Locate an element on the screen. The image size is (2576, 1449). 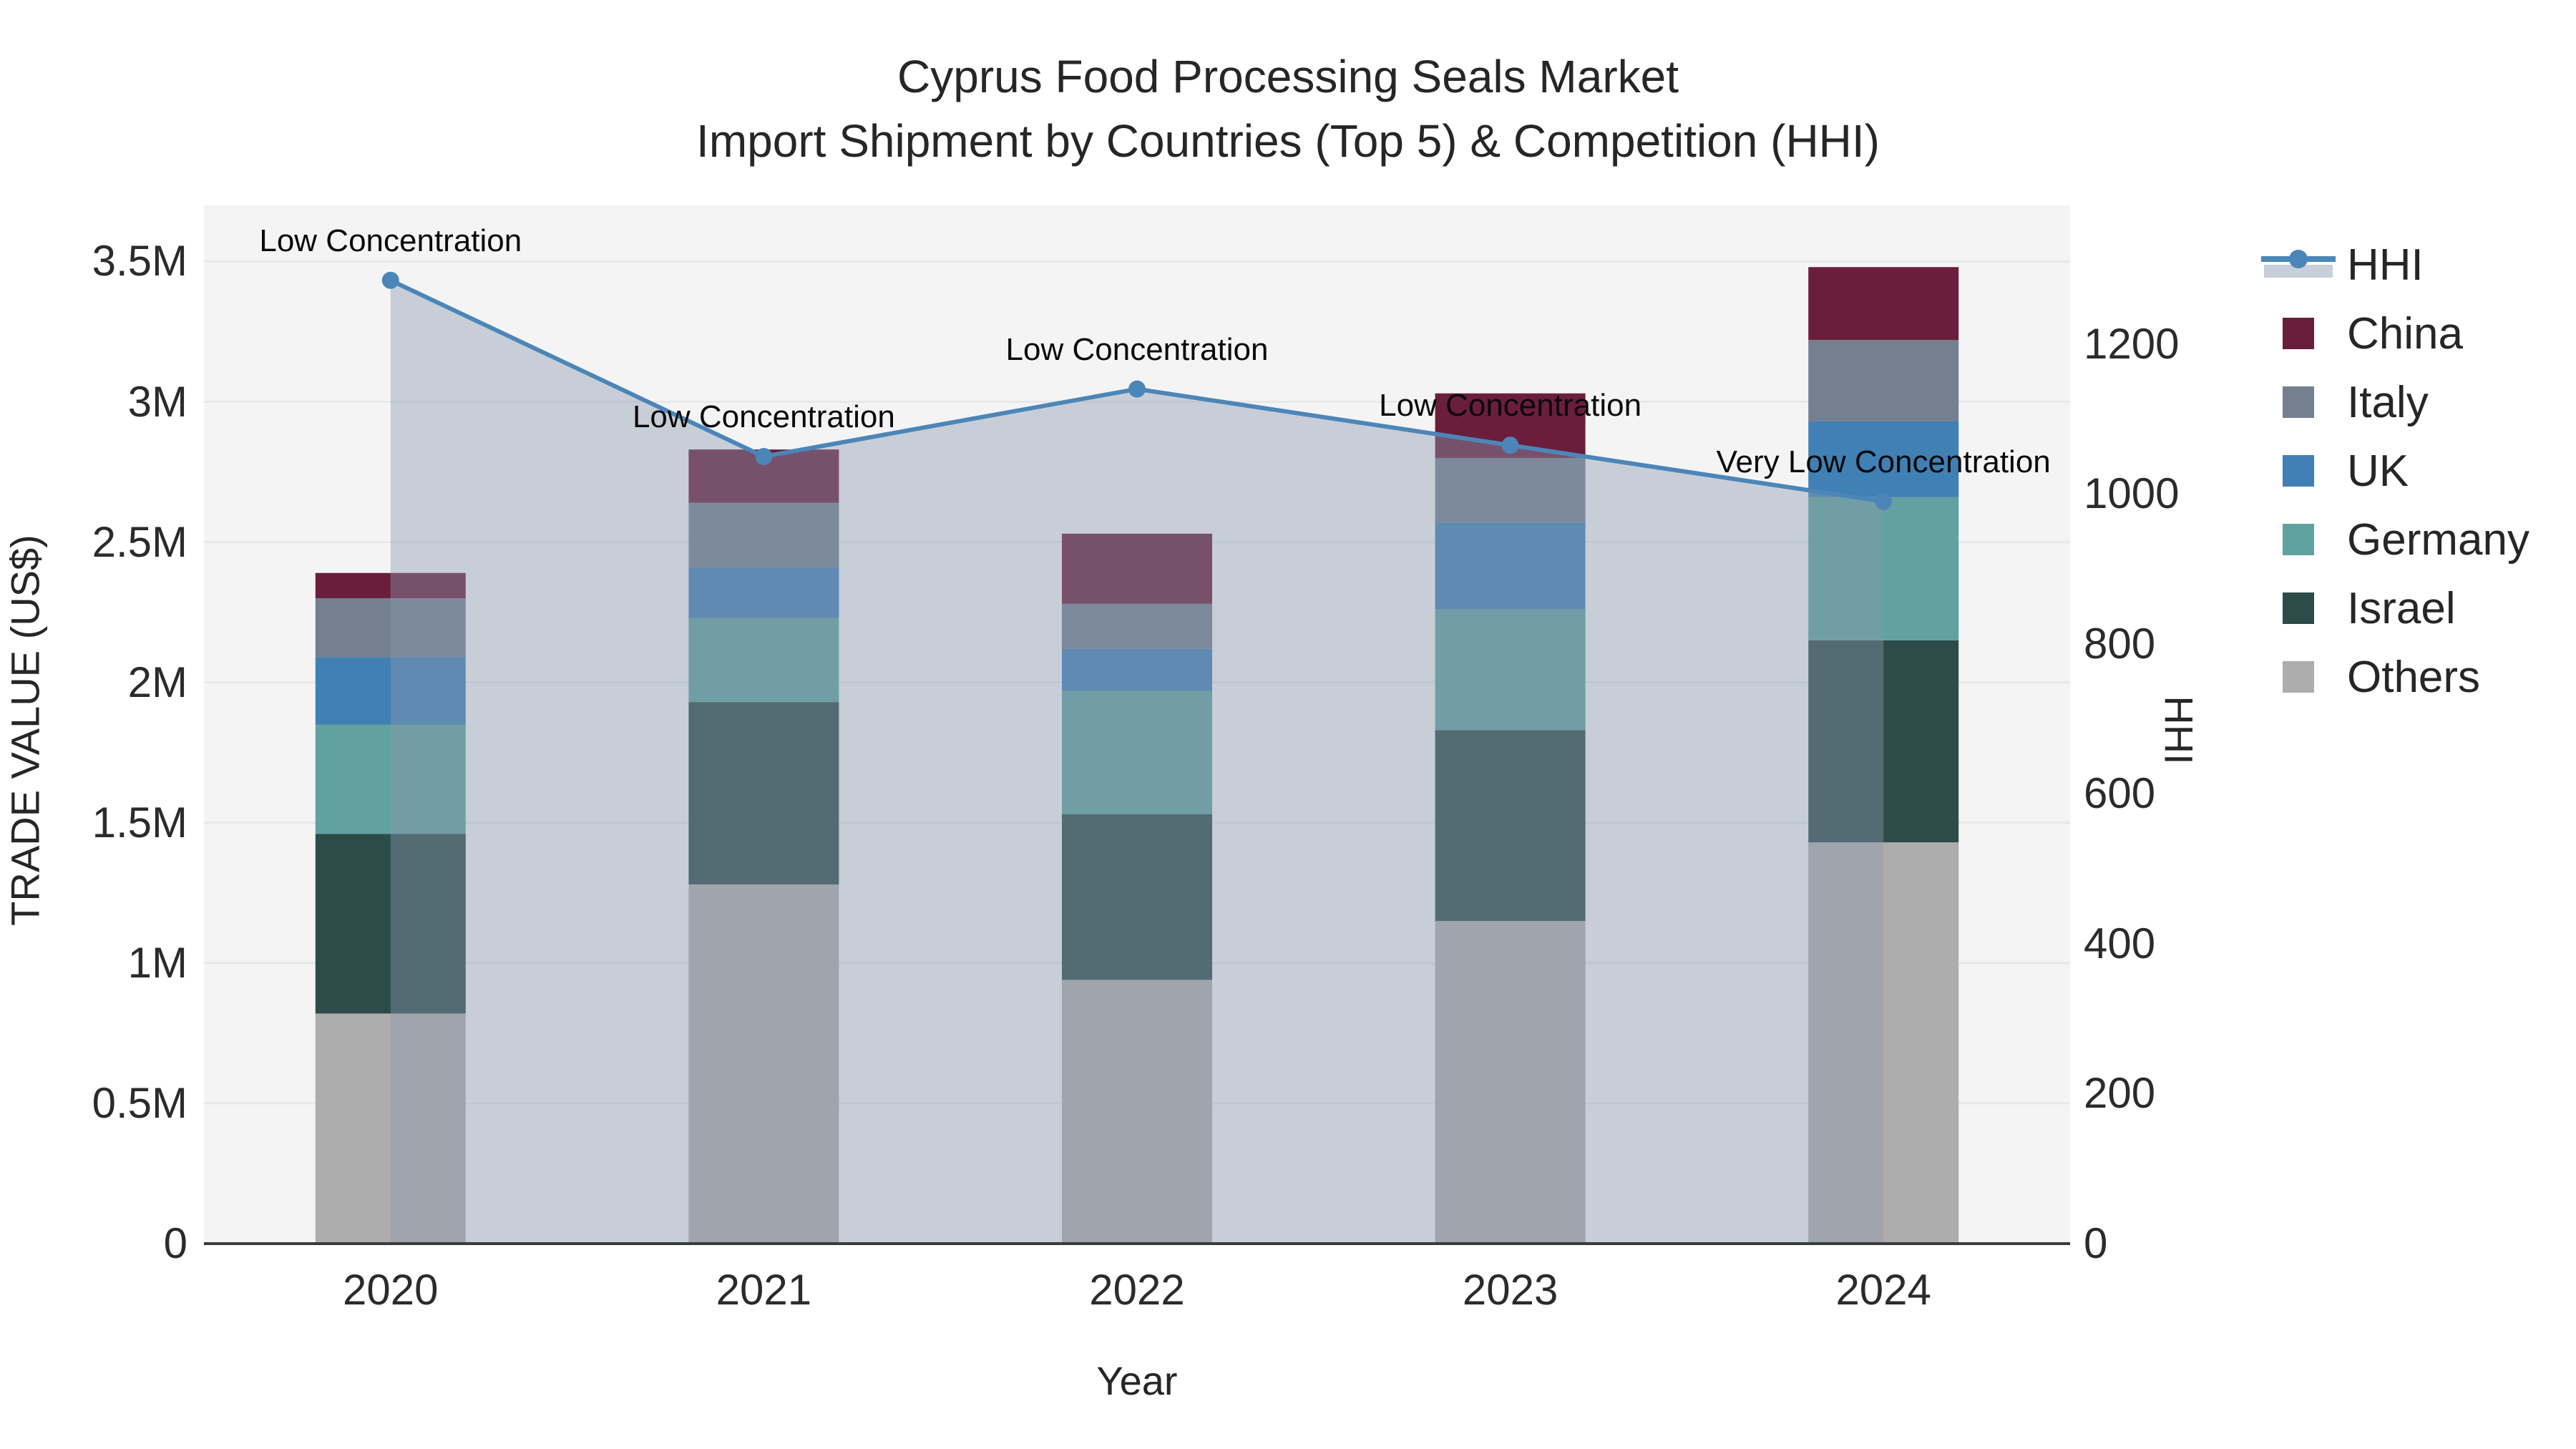
y-axis-right-tick-800: 800 is located at coordinates (2120, 643).